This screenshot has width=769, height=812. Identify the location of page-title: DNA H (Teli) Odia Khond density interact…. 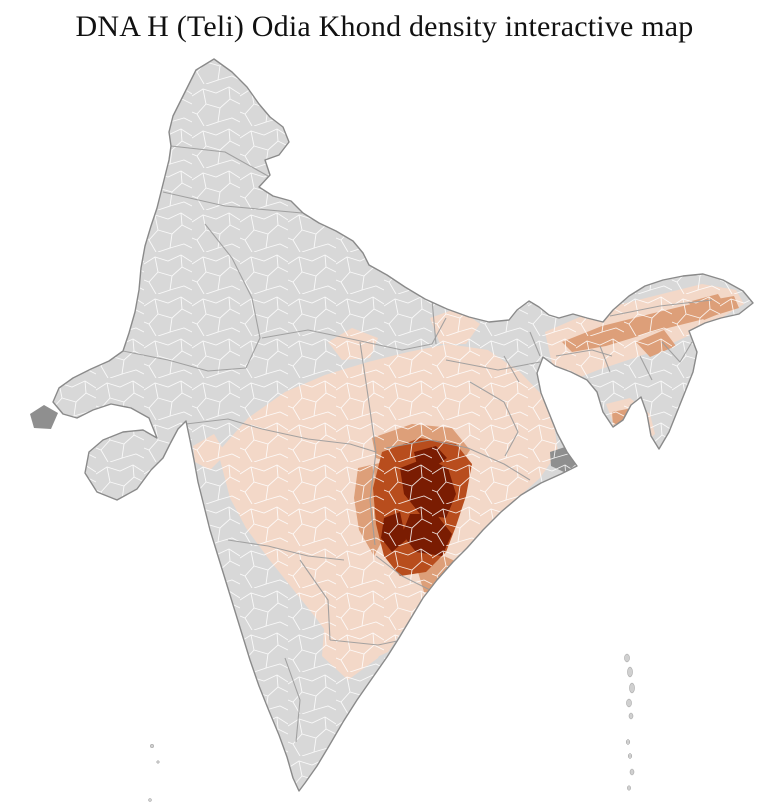
(384, 26).